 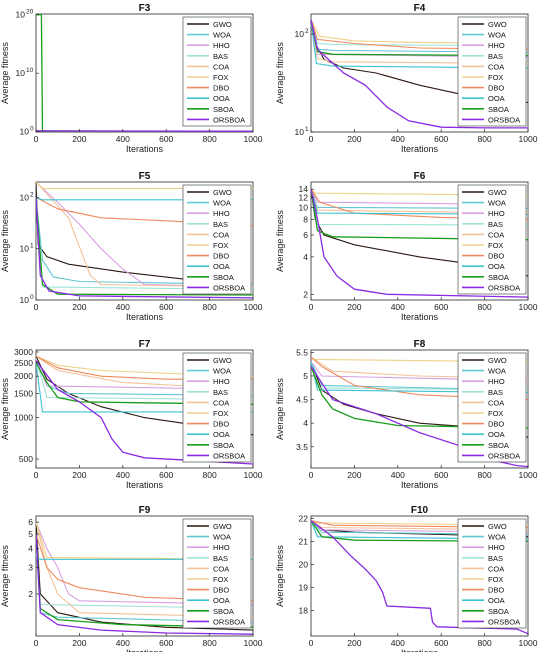 I want to click on y-tick-label: 2500, so click(x=23, y=363).